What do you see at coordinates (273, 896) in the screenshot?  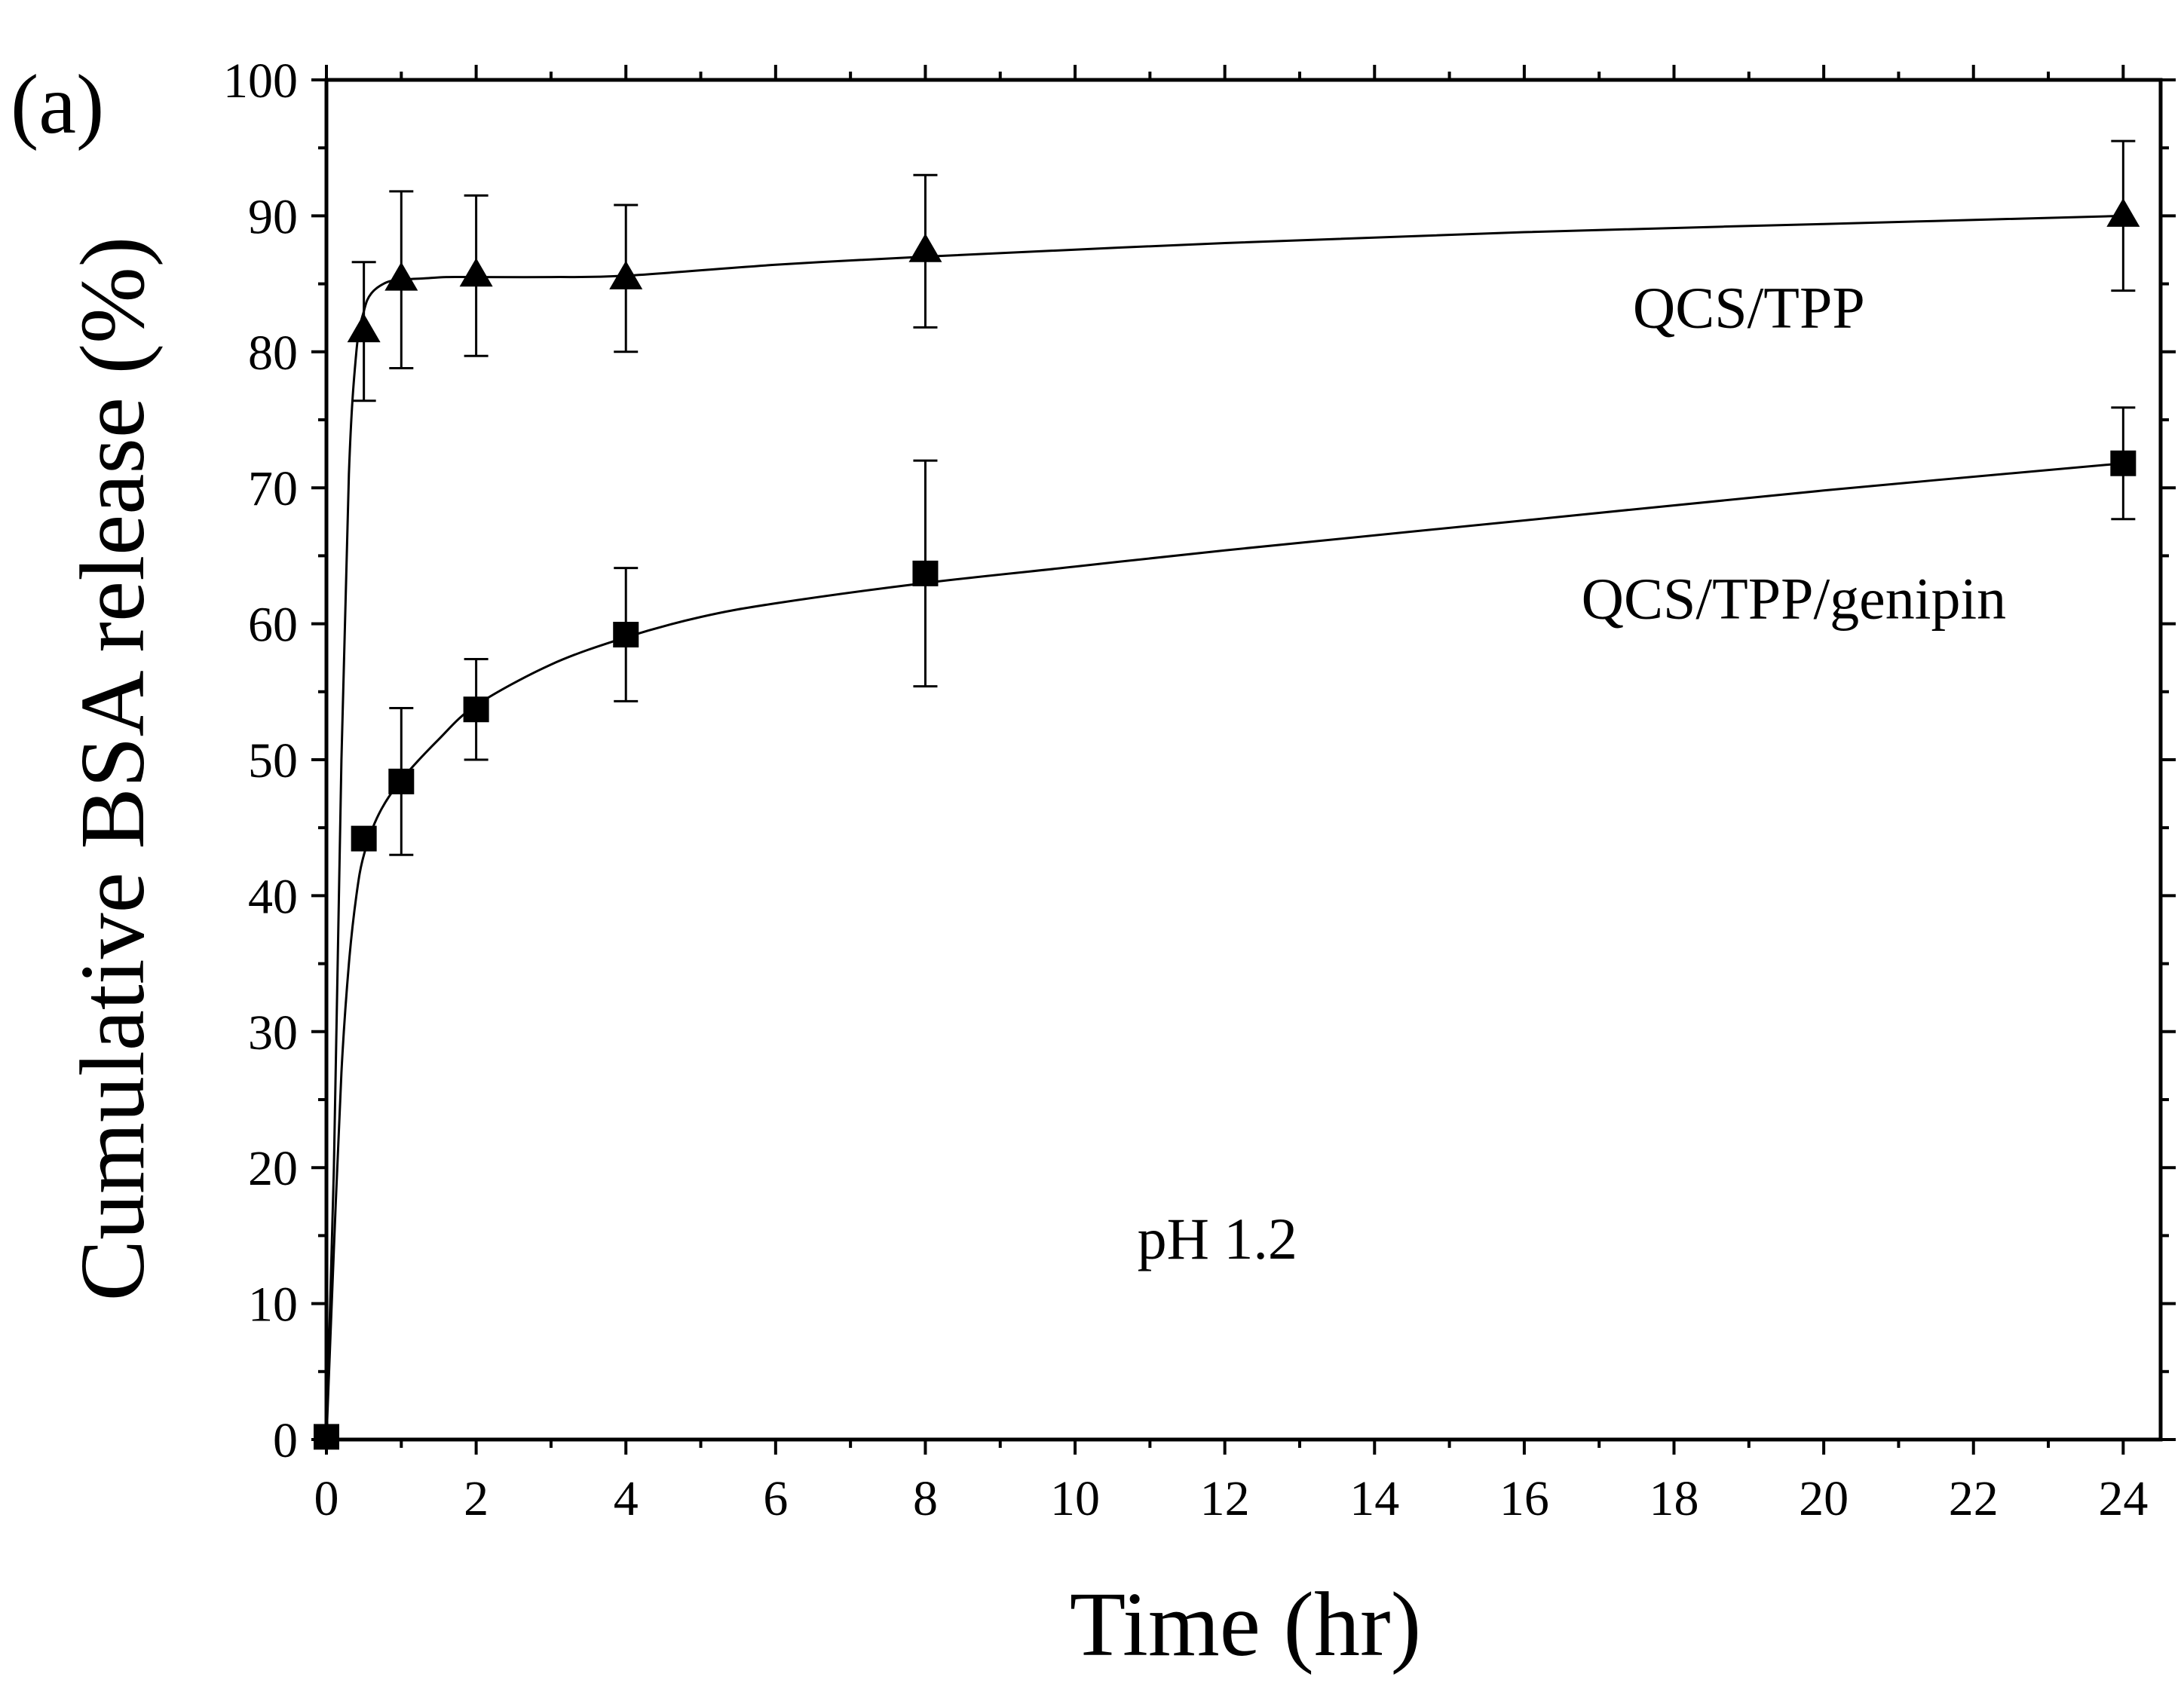 I see `y-tick-label: 40` at bounding box center [273, 896].